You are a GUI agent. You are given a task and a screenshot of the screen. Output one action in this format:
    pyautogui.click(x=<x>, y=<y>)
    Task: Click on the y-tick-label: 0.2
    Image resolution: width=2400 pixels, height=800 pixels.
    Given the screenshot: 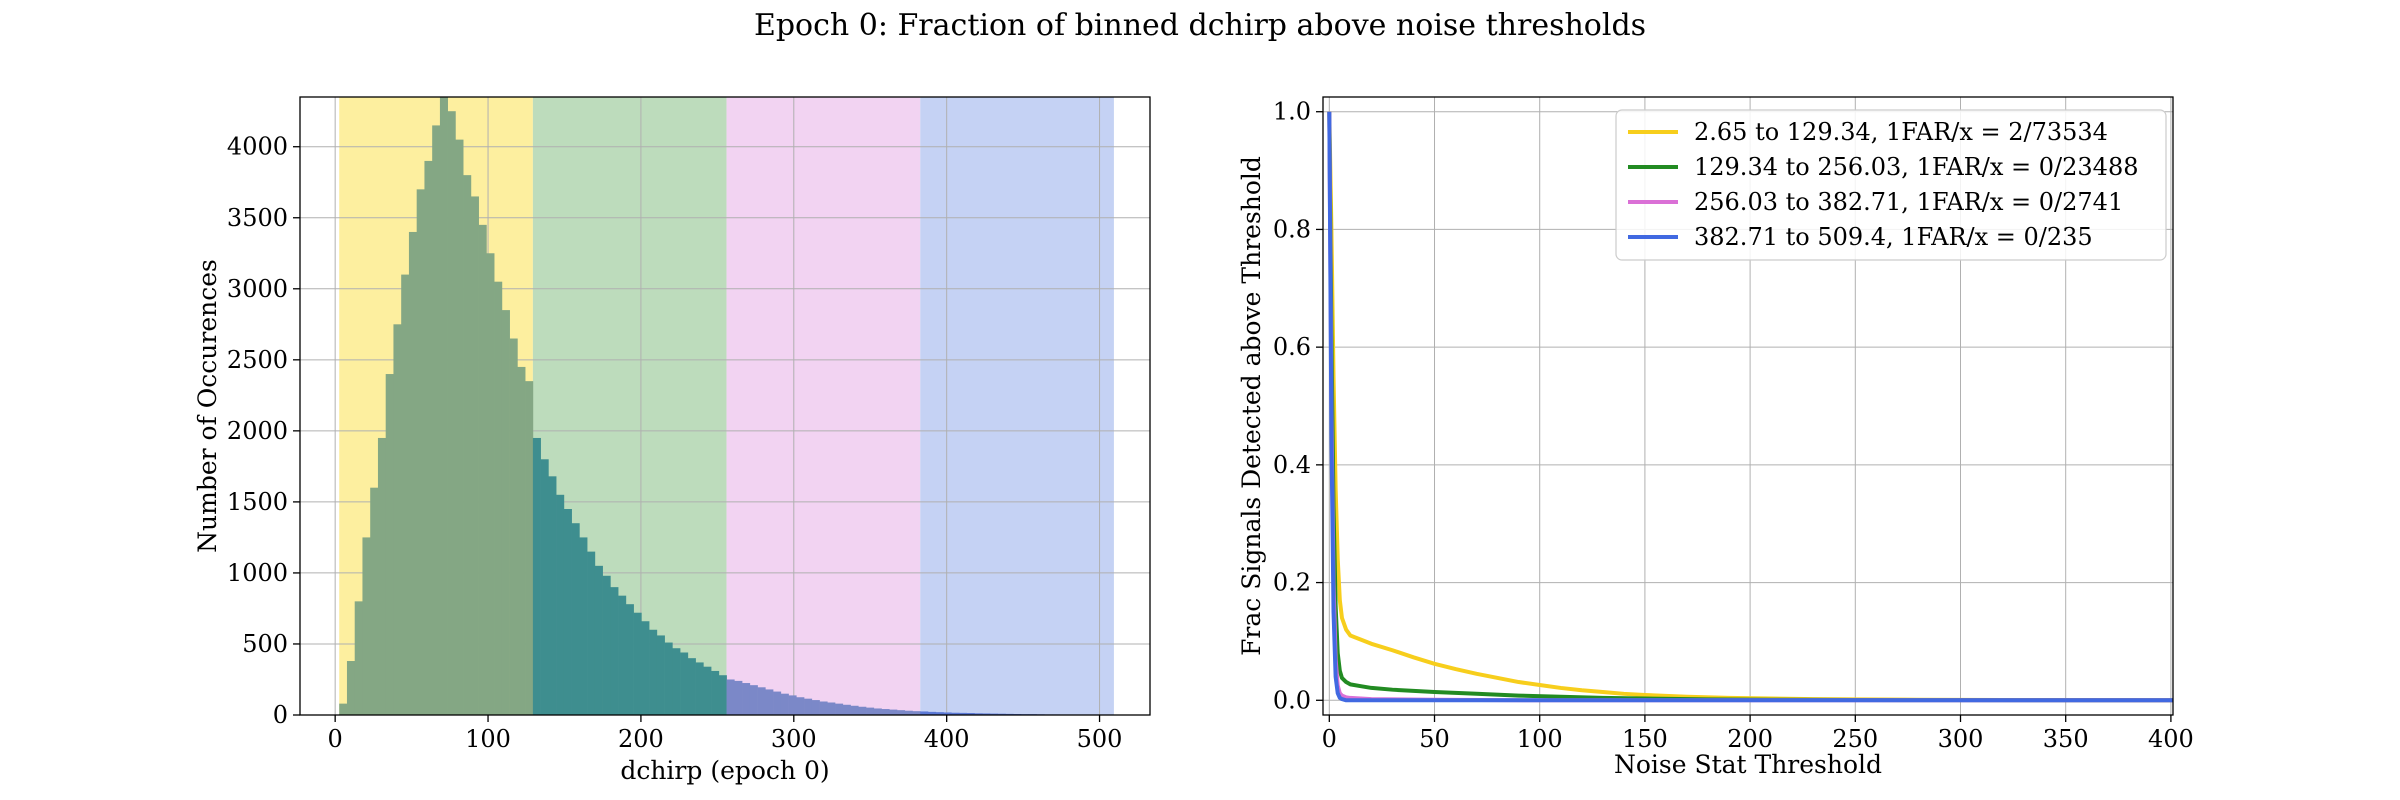 What is the action you would take?
    pyautogui.click(x=1292, y=583)
    